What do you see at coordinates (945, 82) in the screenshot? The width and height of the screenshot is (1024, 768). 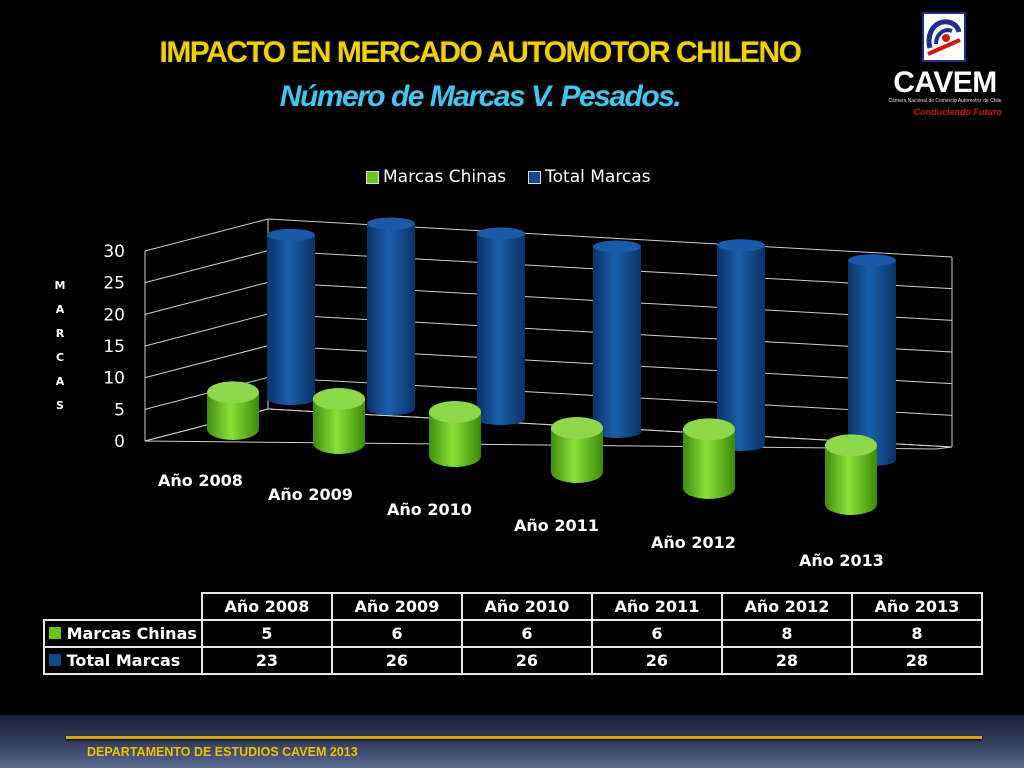 I see `logo-wordmark: CAVEM` at bounding box center [945, 82].